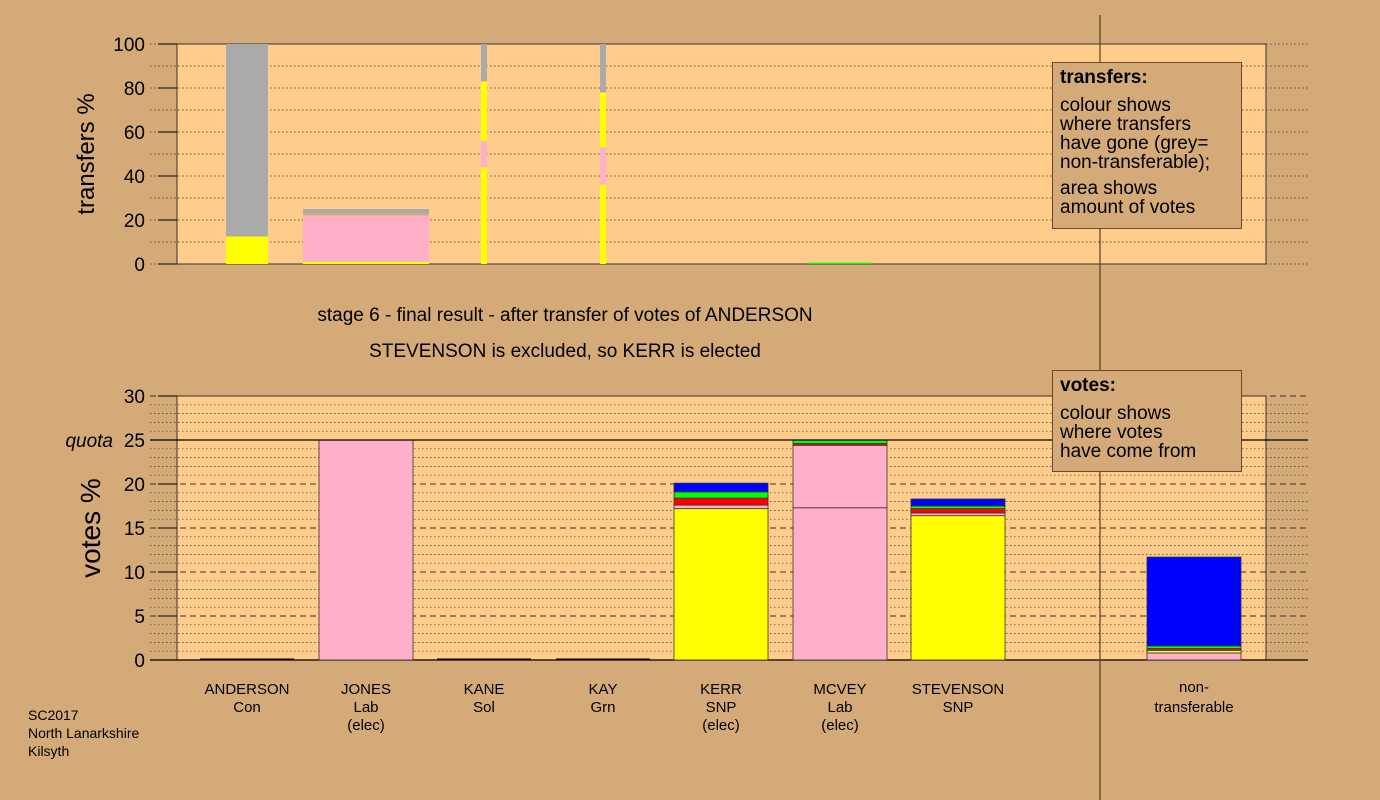 The image size is (1380, 800). I want to click on votes-tick-label: 25, so click(134, 441).